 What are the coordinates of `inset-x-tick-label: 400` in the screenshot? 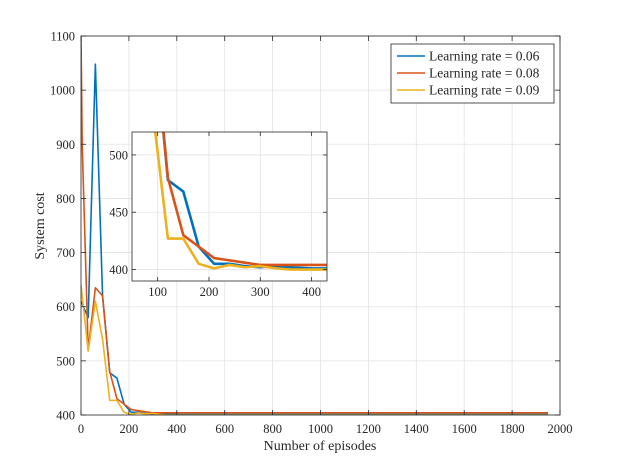 It's located at (311, 292).